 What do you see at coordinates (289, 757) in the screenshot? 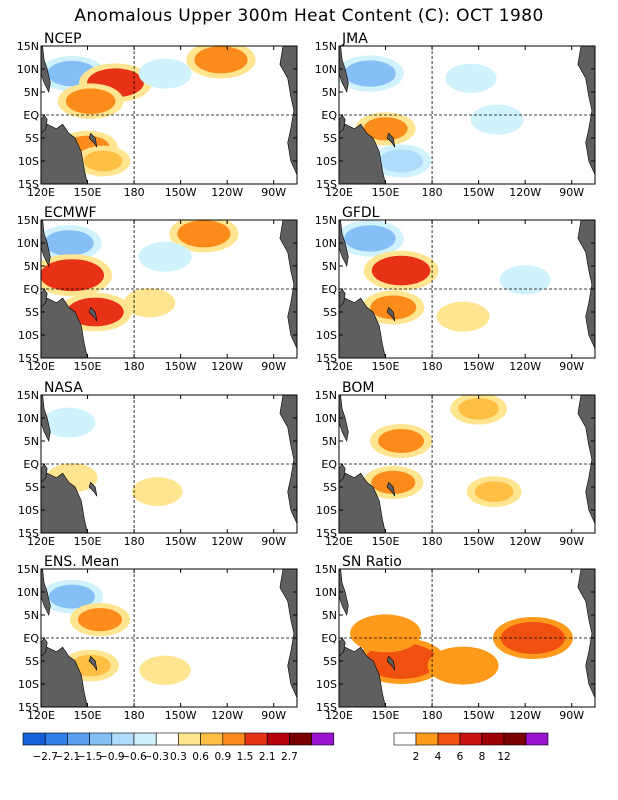
I see `legend-label: 2.7` at bounding box center [289, 757].